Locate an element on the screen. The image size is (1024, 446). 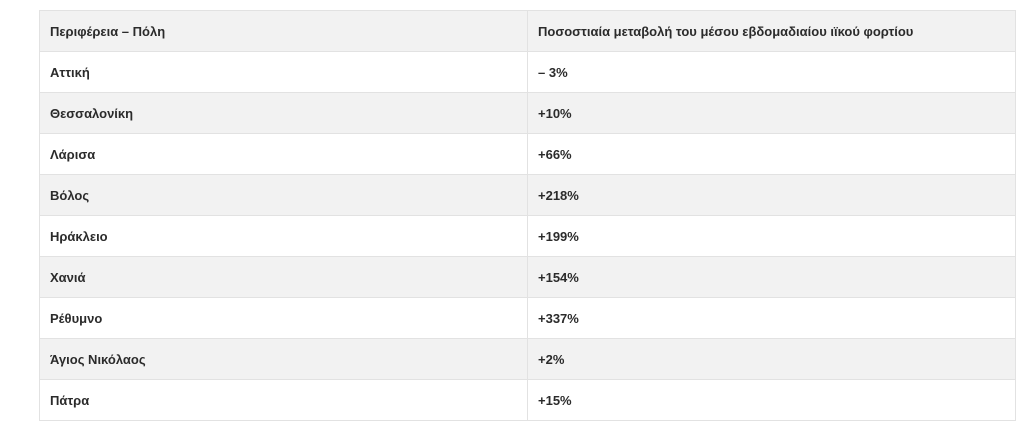
change-cell: – 3% is located at coordinates (771, 72).